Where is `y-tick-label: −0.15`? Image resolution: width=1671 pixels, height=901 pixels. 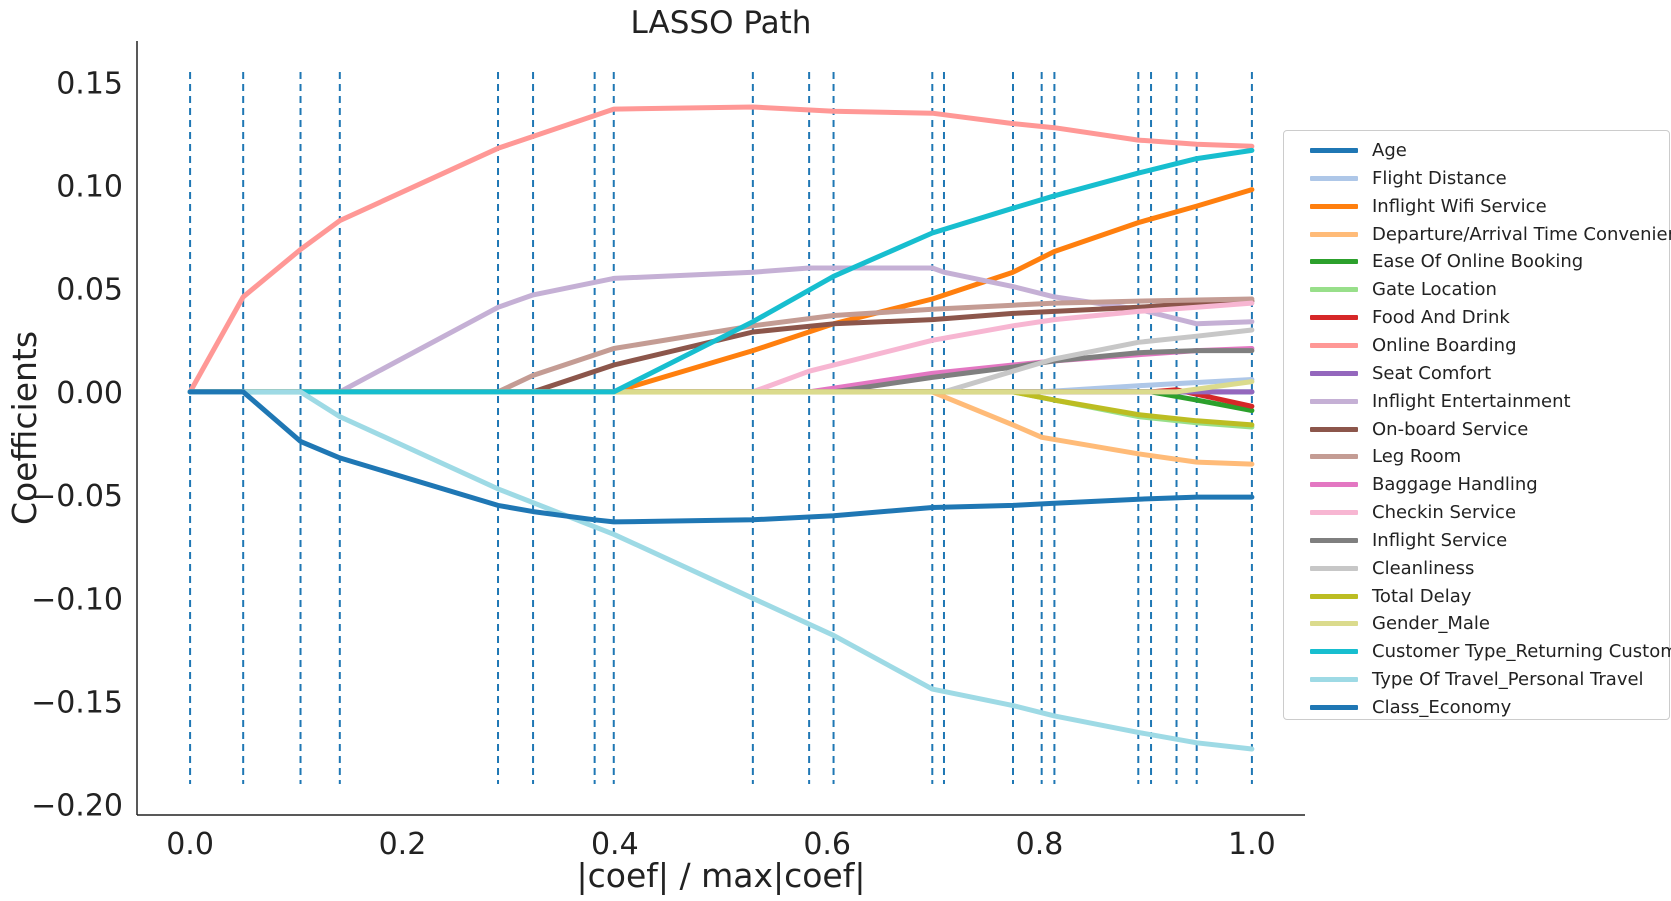 y-tick-label: −0.15 is located at coordinates (77, 702).